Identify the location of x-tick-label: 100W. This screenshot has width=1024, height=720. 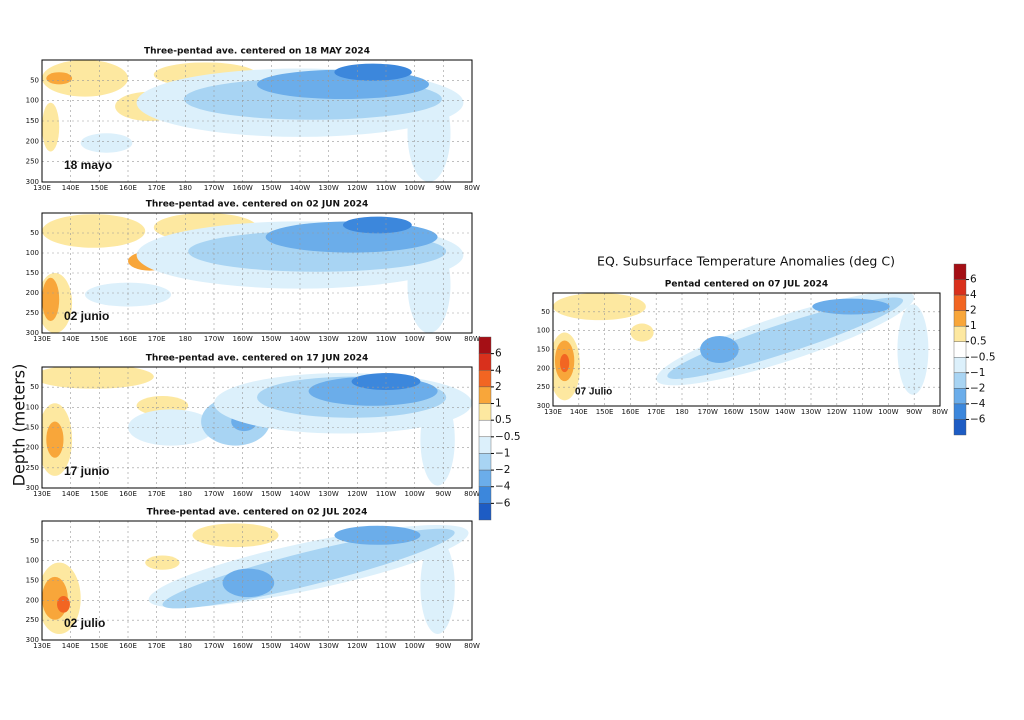
(415, 339).